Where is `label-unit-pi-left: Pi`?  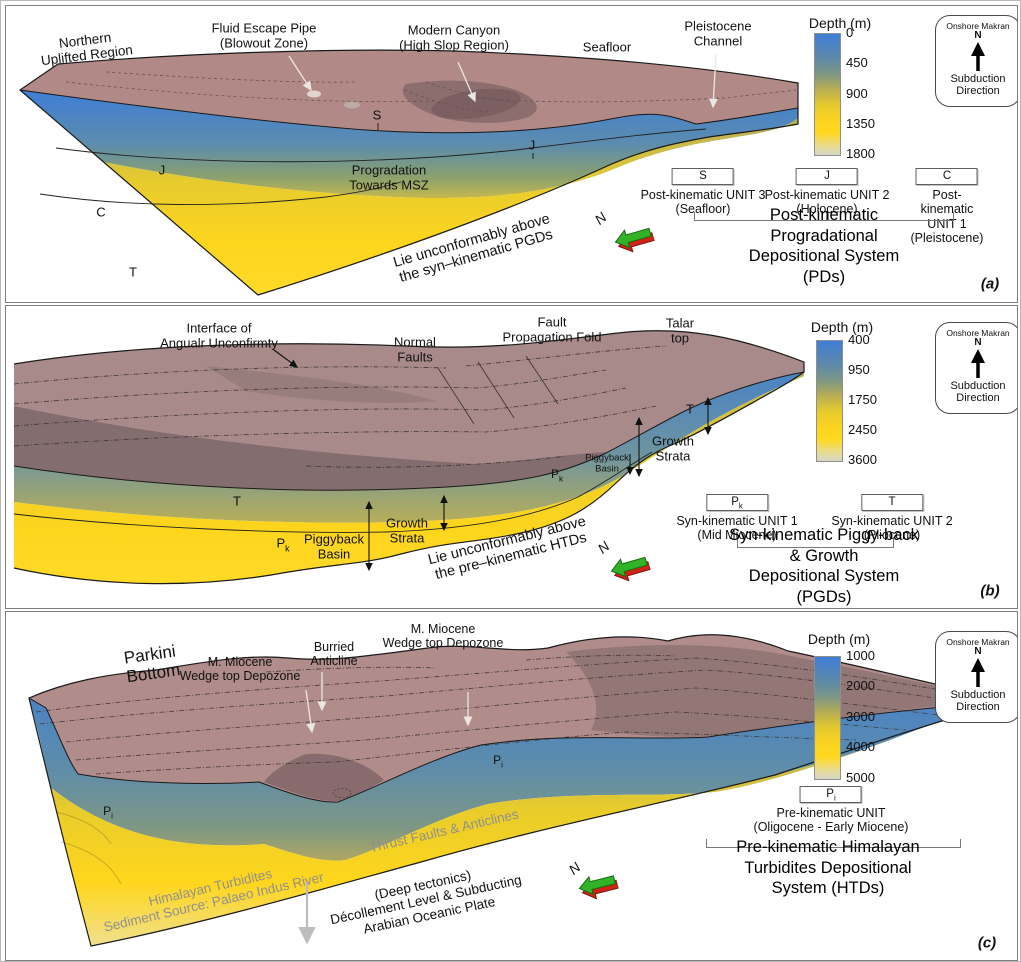 label-unit-pi-left: Pi is located at coordinates (108, 812).